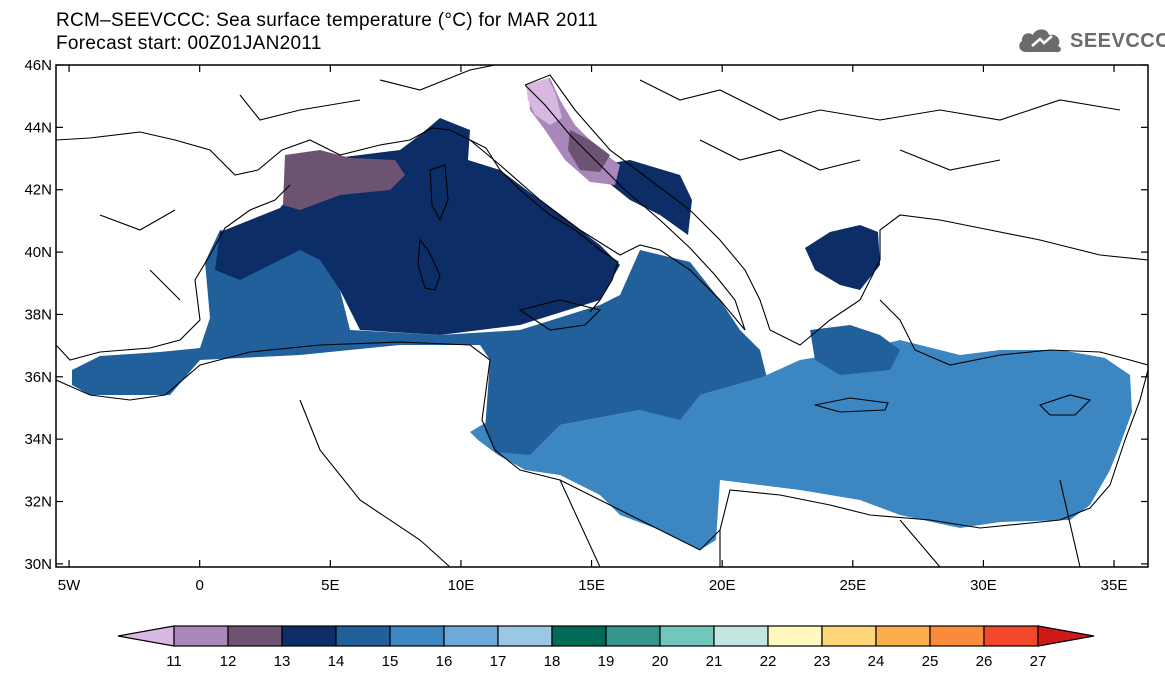 Image resolution: width=1165 pixels, height=682 pixels. I want to click on seevccc-logo: SEEVCCC, so click(1090, 41).